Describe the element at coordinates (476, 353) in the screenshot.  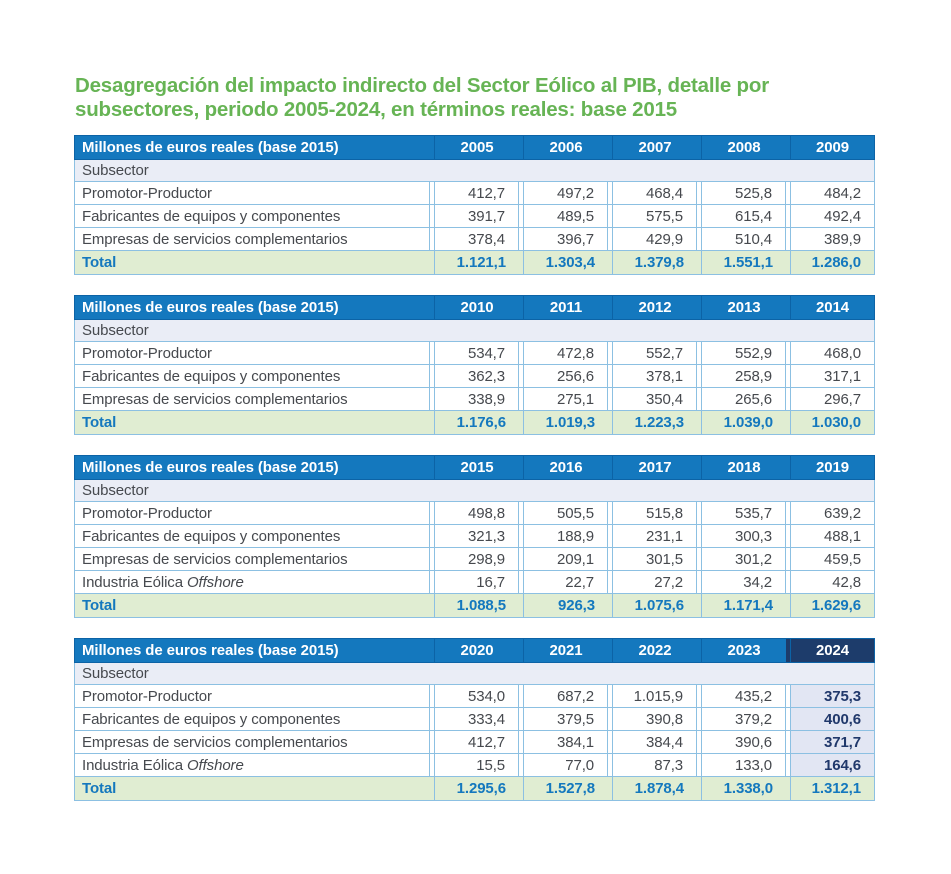
I see `value-cell: 534,7` at that location.